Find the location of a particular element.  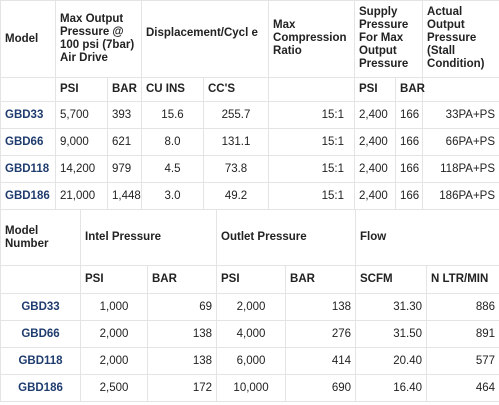

nltr-cell: 577 is located at coordinates (462, 361).